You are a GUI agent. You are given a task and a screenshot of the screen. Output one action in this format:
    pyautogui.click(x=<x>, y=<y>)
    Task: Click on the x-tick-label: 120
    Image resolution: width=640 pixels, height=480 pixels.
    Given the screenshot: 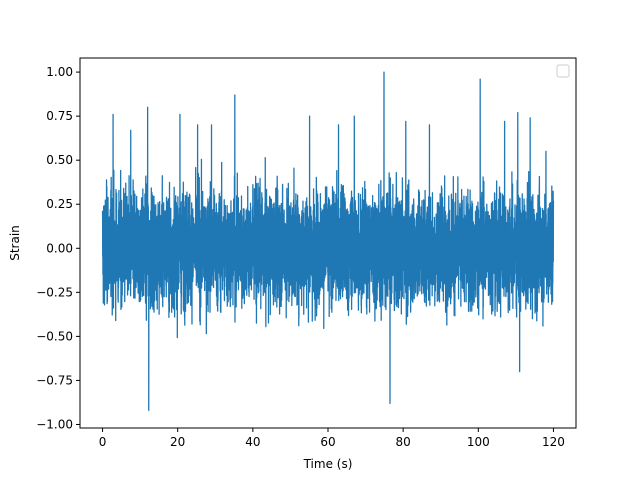 What is the action you would take?
    pyautogui.click(x=553, y=442)
    